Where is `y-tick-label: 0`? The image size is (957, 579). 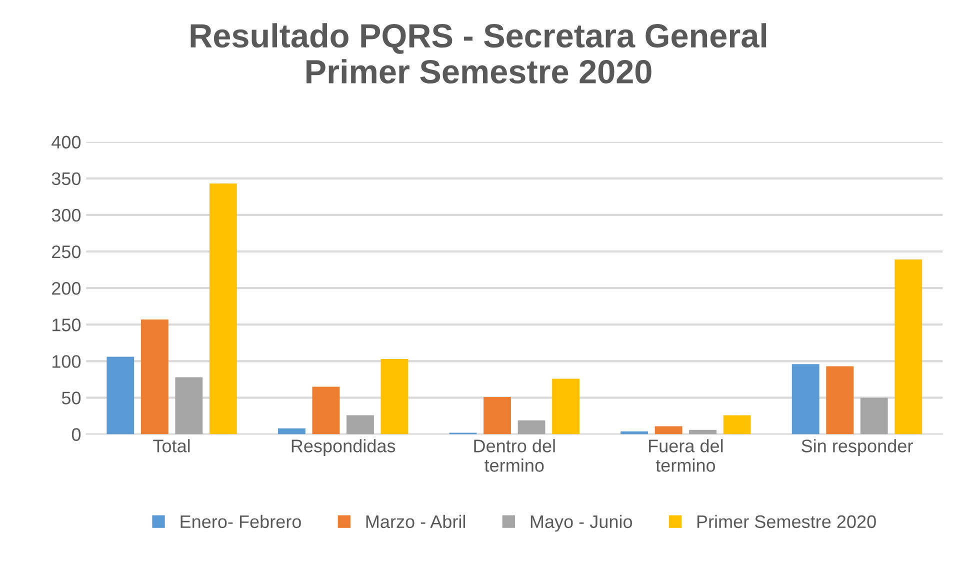
y-tick-label: 0 is located at coordinates (76, 434).